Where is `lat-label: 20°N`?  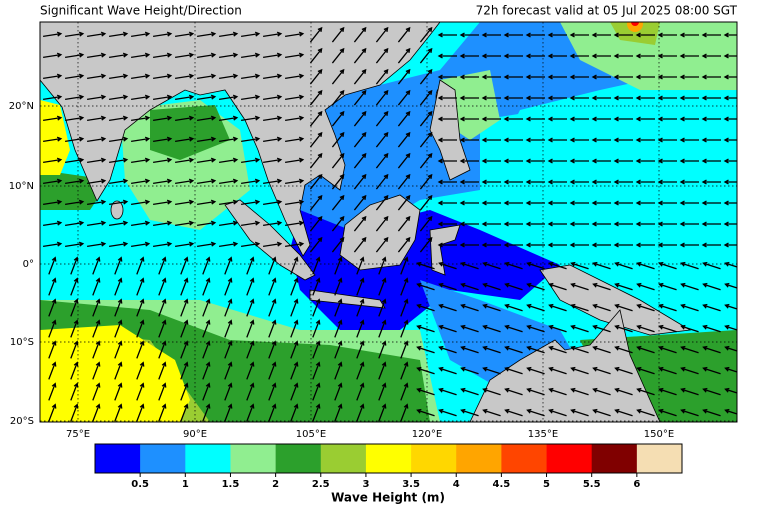
lat-label: 20°N is located at coordinates (21, 106).